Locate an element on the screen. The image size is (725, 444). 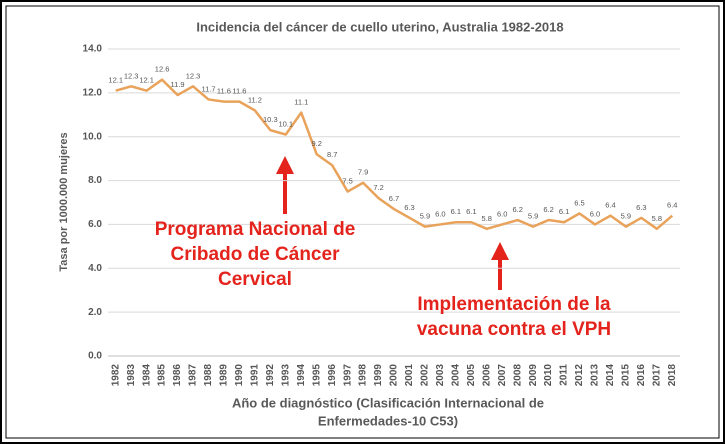
data-label: 11.9 is located at coordinates (178, 84).